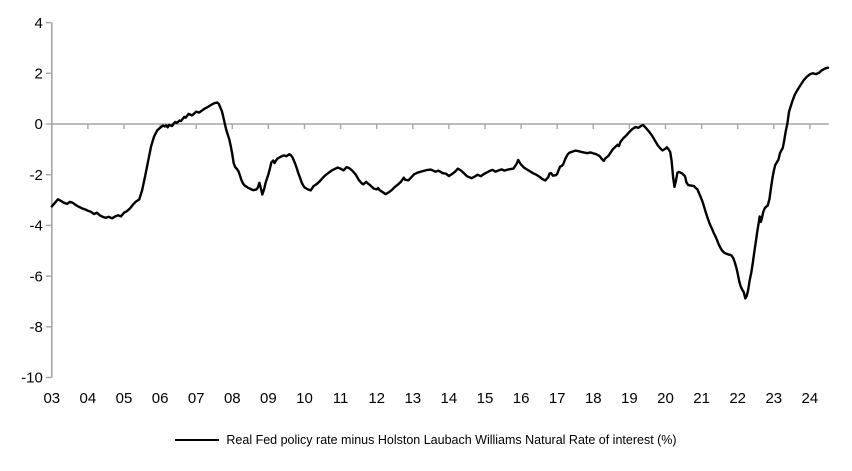  What do you see at coordinates (593, 398) in the screenshot?
I see `x-axis-label: 18` at bounding box center [593, 398].